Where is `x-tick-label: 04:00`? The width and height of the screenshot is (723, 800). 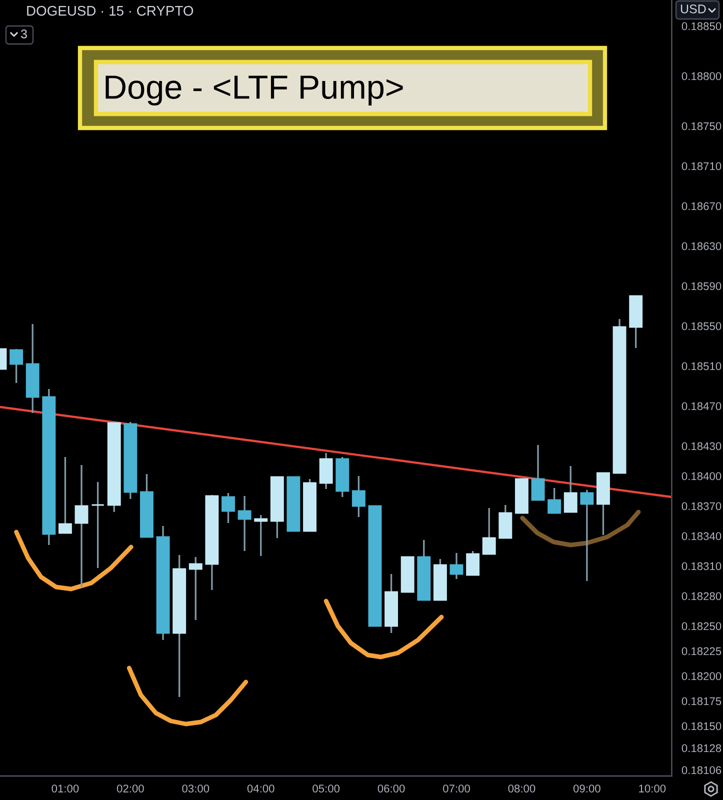 x-tick-label: 04:00 is located at coordinates (260, 788).